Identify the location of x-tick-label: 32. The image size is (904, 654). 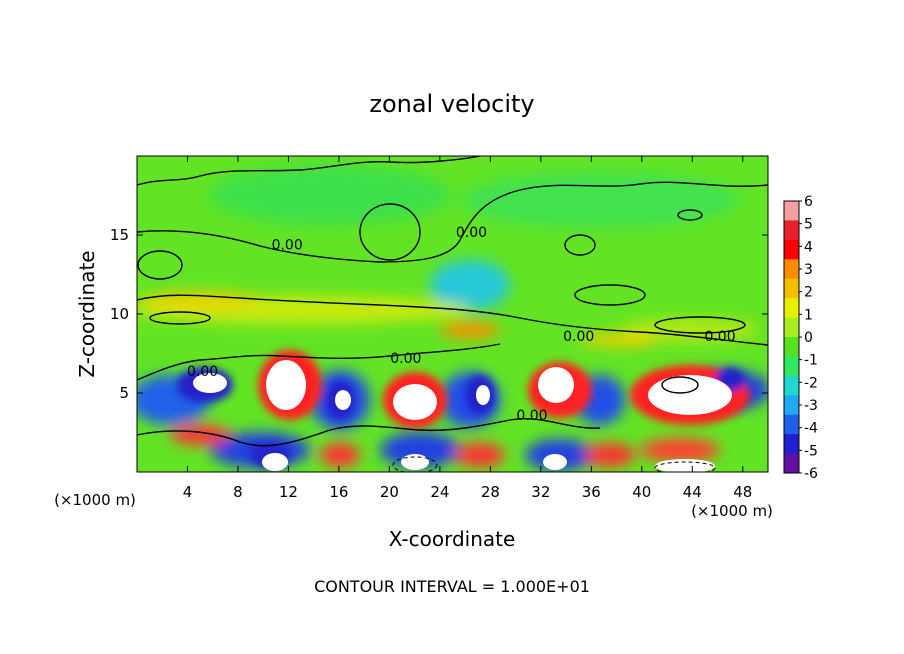
(540, 492).